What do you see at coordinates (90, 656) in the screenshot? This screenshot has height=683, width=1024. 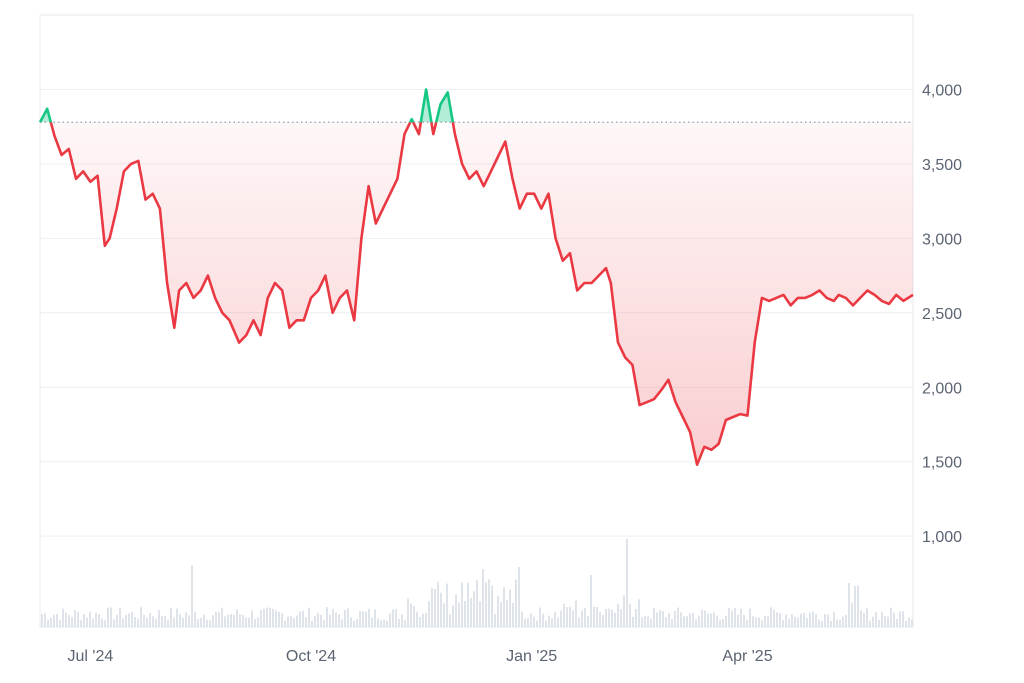 I see `x-tick-label: Jul '24` at bounding box center [90, 656].